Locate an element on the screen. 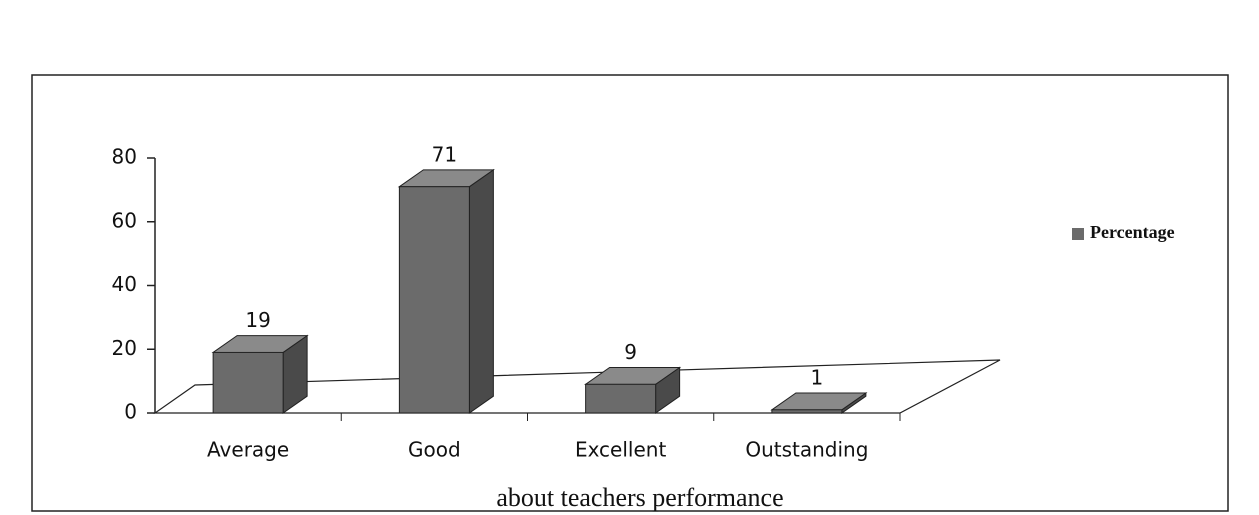 The height and width of the screenshot is (515, 1259). legend-swatch is located at coordinates (1078, 234).